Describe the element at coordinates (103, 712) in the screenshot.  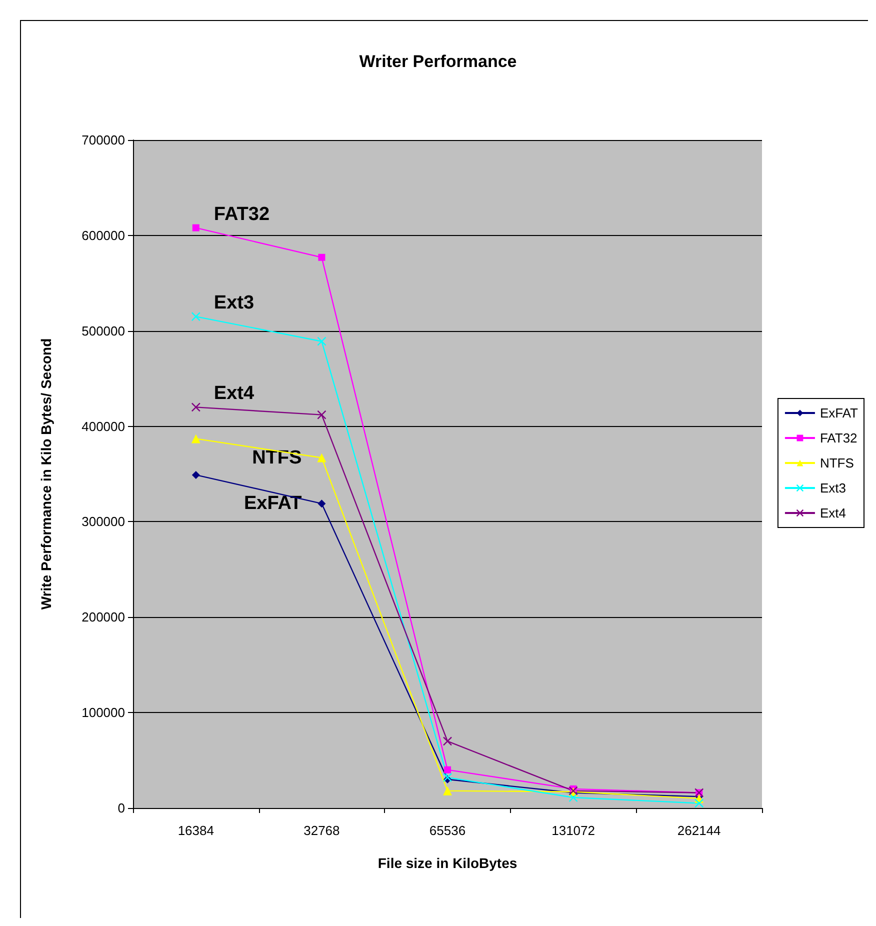
I see `y-tick-label: 100000` at that location.